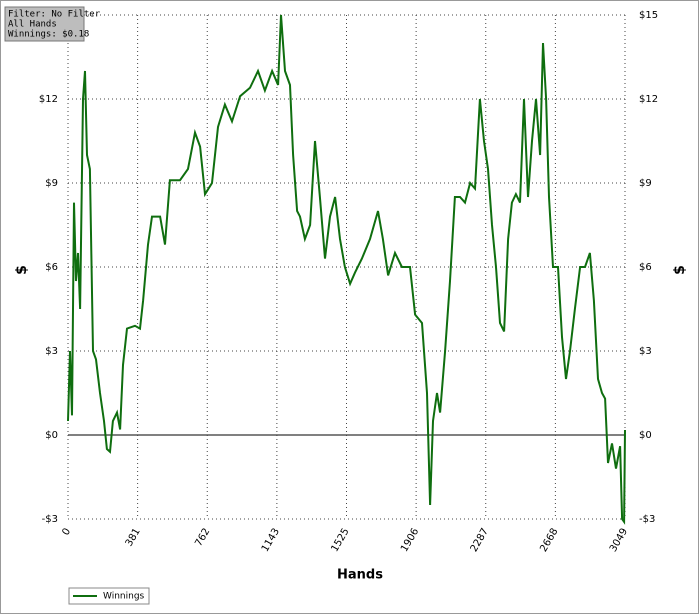  I want to click on y-tick-label-right: $0, so click(645, 435).